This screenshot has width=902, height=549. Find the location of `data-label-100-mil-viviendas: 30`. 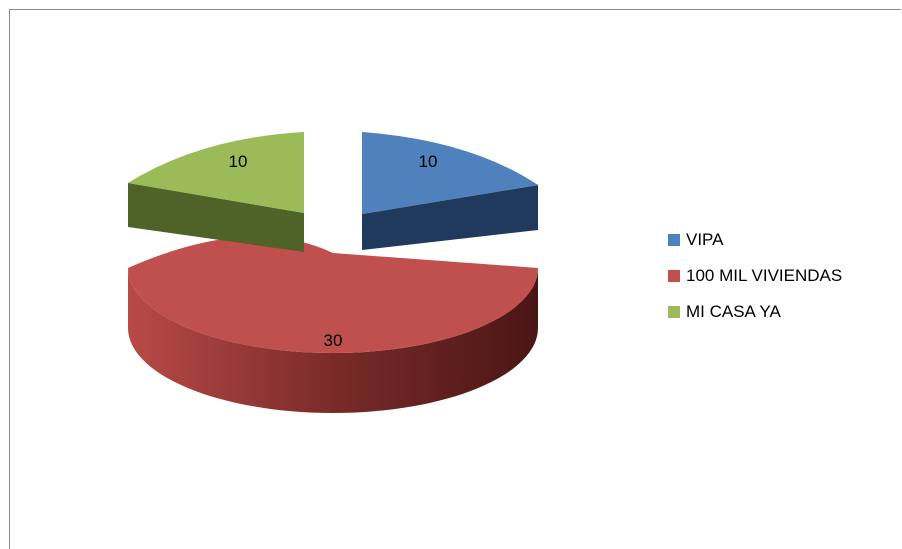

data-label-100-mil-viviendas: 30 is located at coordinates (333, 340).